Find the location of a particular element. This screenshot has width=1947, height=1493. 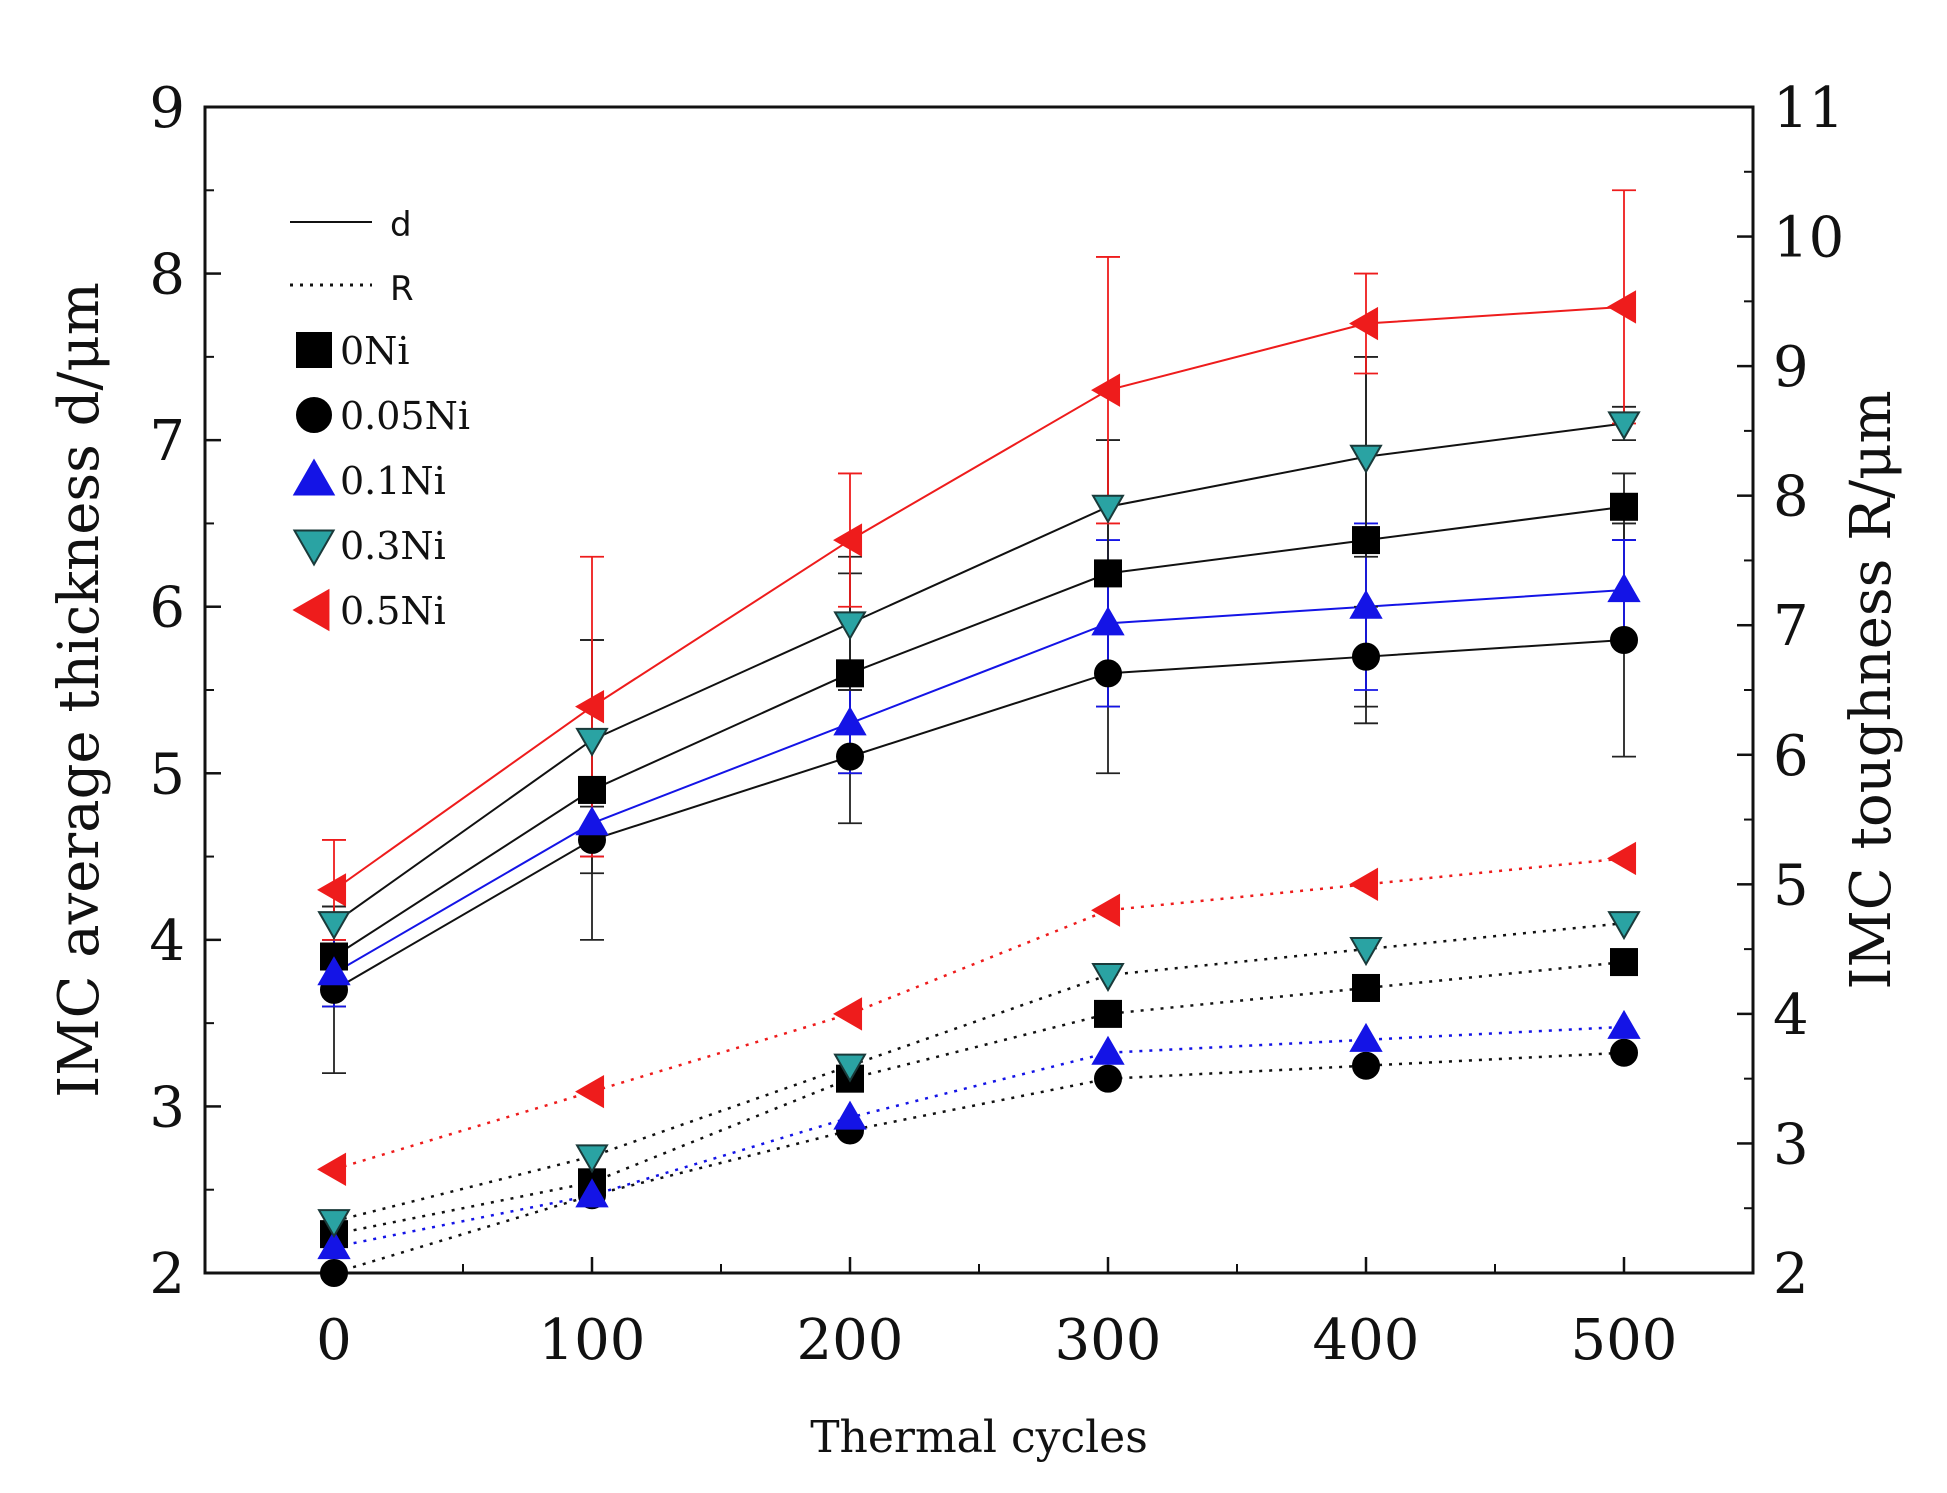

y-axis-left-label: IMC average thickness d/μm is located at coordinates (79, 690).